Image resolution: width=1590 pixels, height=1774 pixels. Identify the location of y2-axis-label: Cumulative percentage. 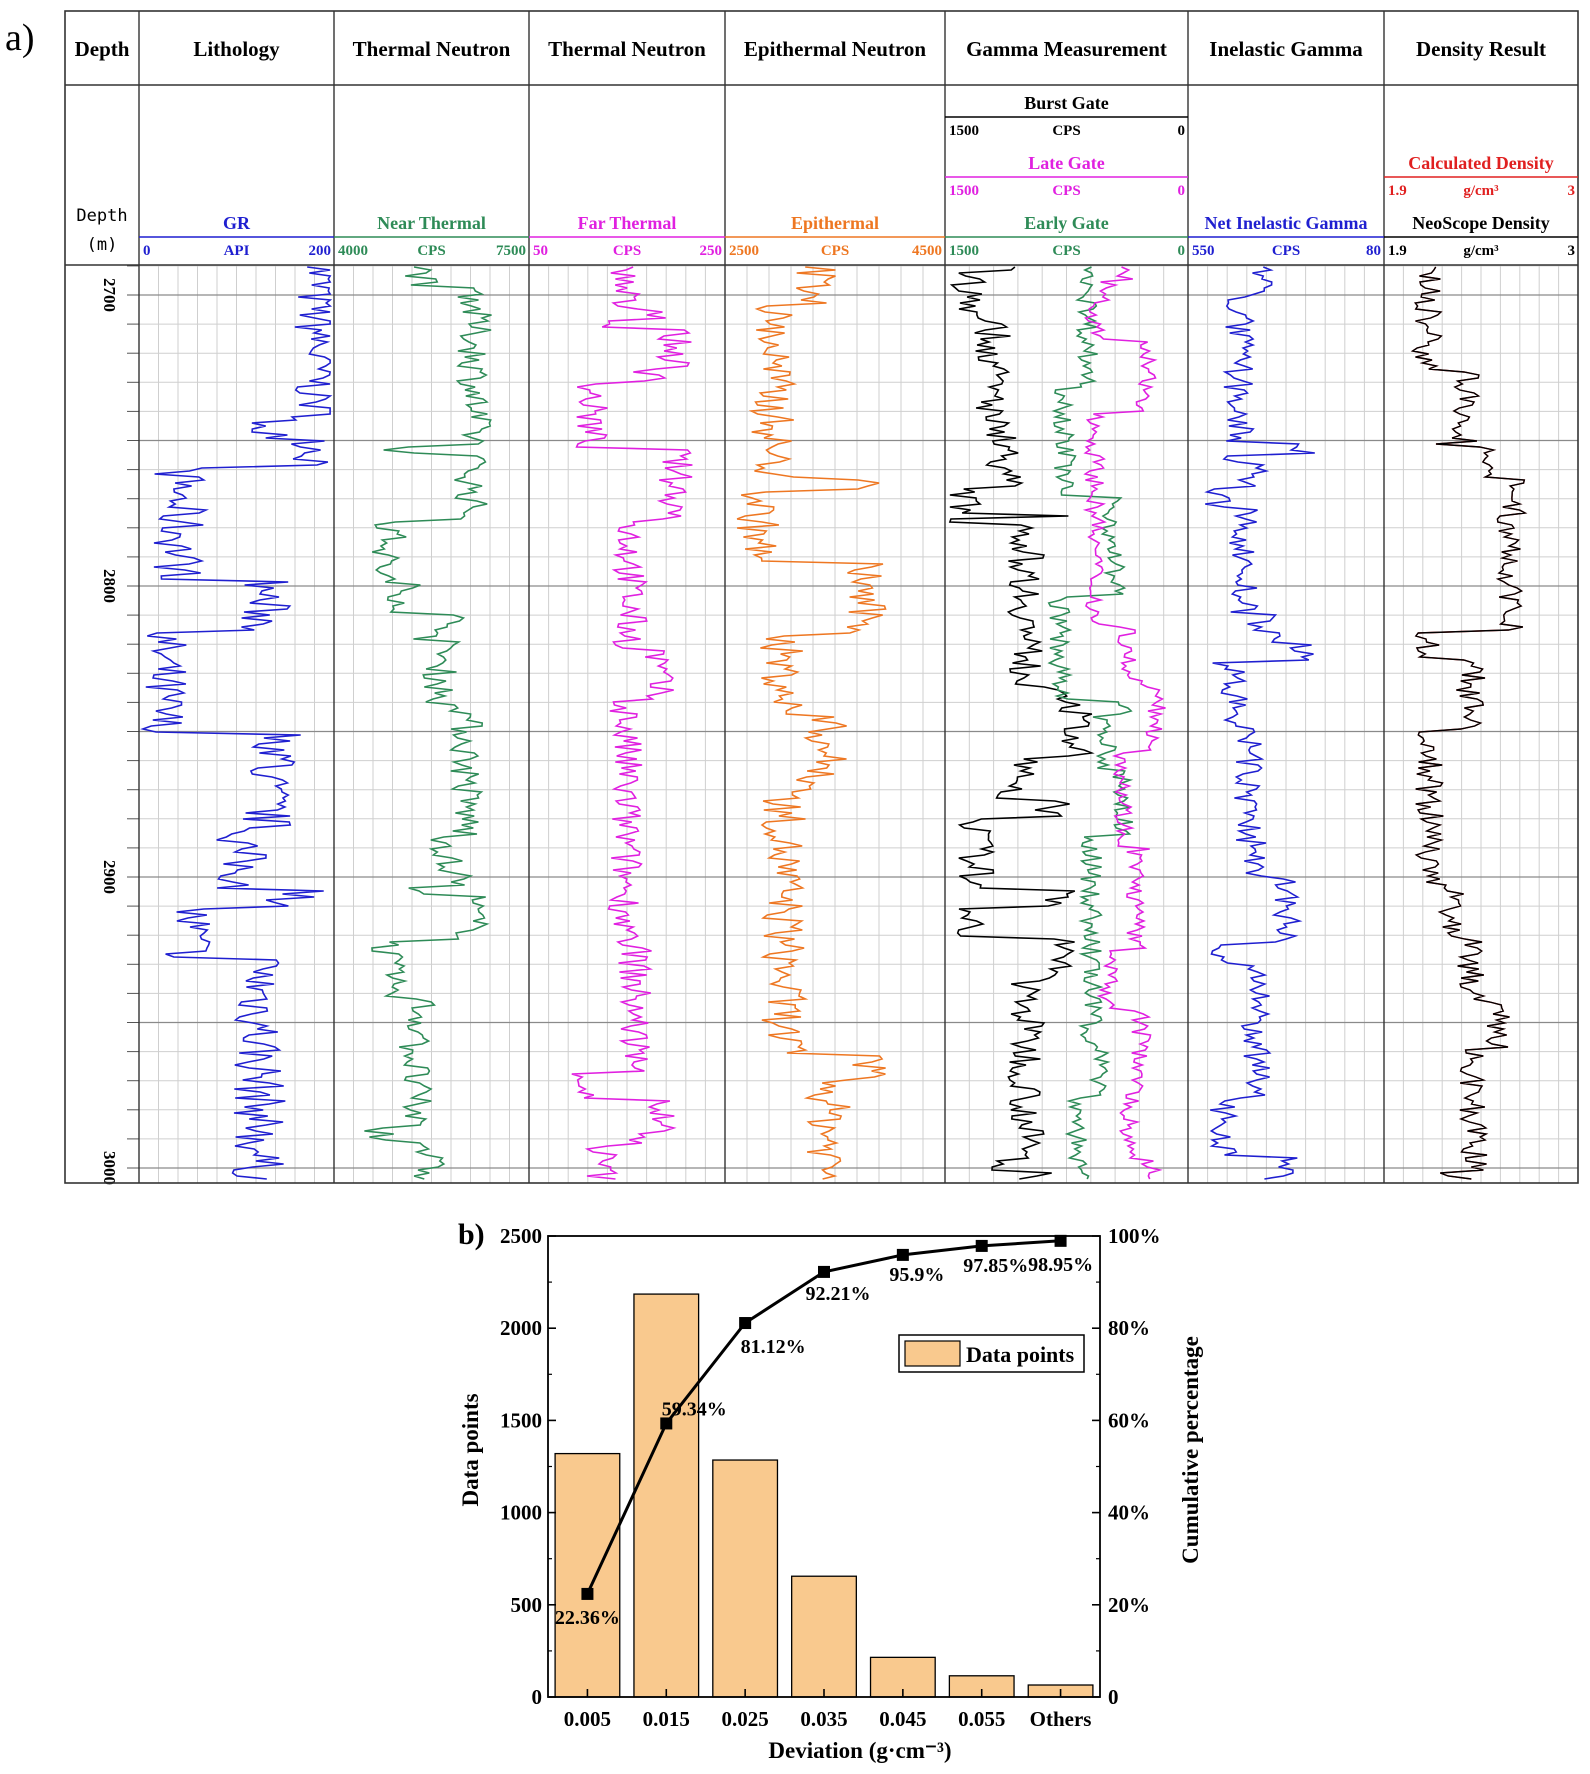
(1190, 1450).